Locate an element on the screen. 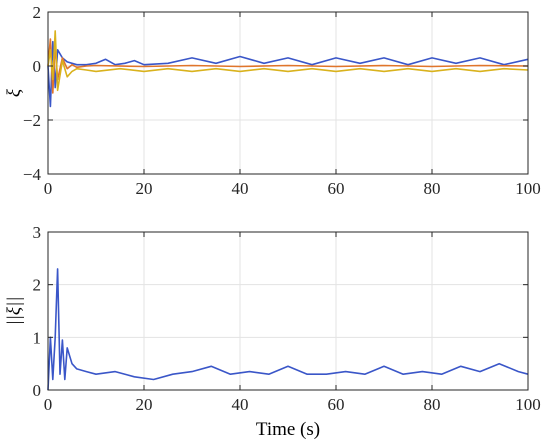 This screenshot has width=550, height=444. y-tick-label: 1 is located at coordinates (37, 337).